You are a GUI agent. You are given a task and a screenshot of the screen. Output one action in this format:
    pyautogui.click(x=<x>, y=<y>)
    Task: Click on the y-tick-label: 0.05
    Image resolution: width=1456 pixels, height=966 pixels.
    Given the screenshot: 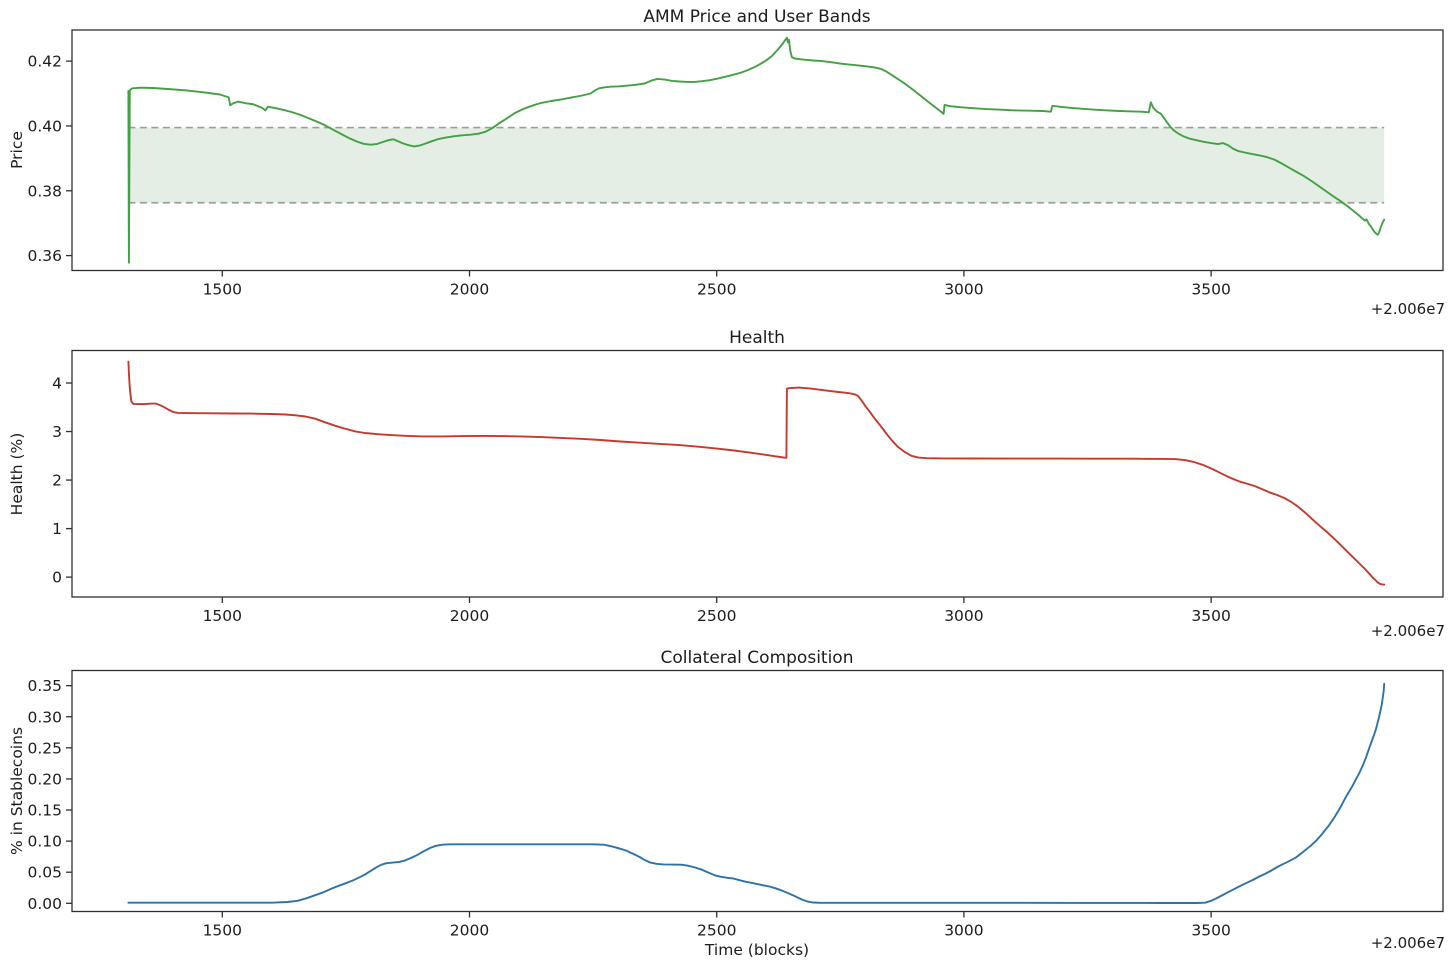 What is the action you would take?
    pyautogui.click(x=44, y=873)
    